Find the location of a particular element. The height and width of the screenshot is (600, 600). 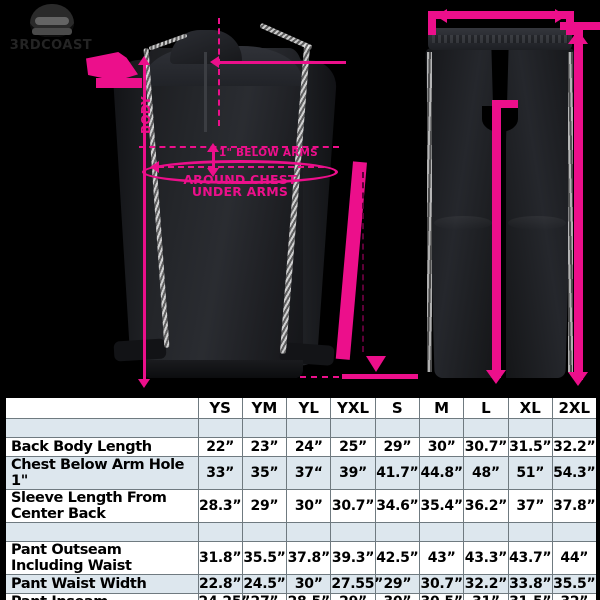

size-table-head: YS YM YL YXL S M L XL 2XL is located at coordinates (301, 407).